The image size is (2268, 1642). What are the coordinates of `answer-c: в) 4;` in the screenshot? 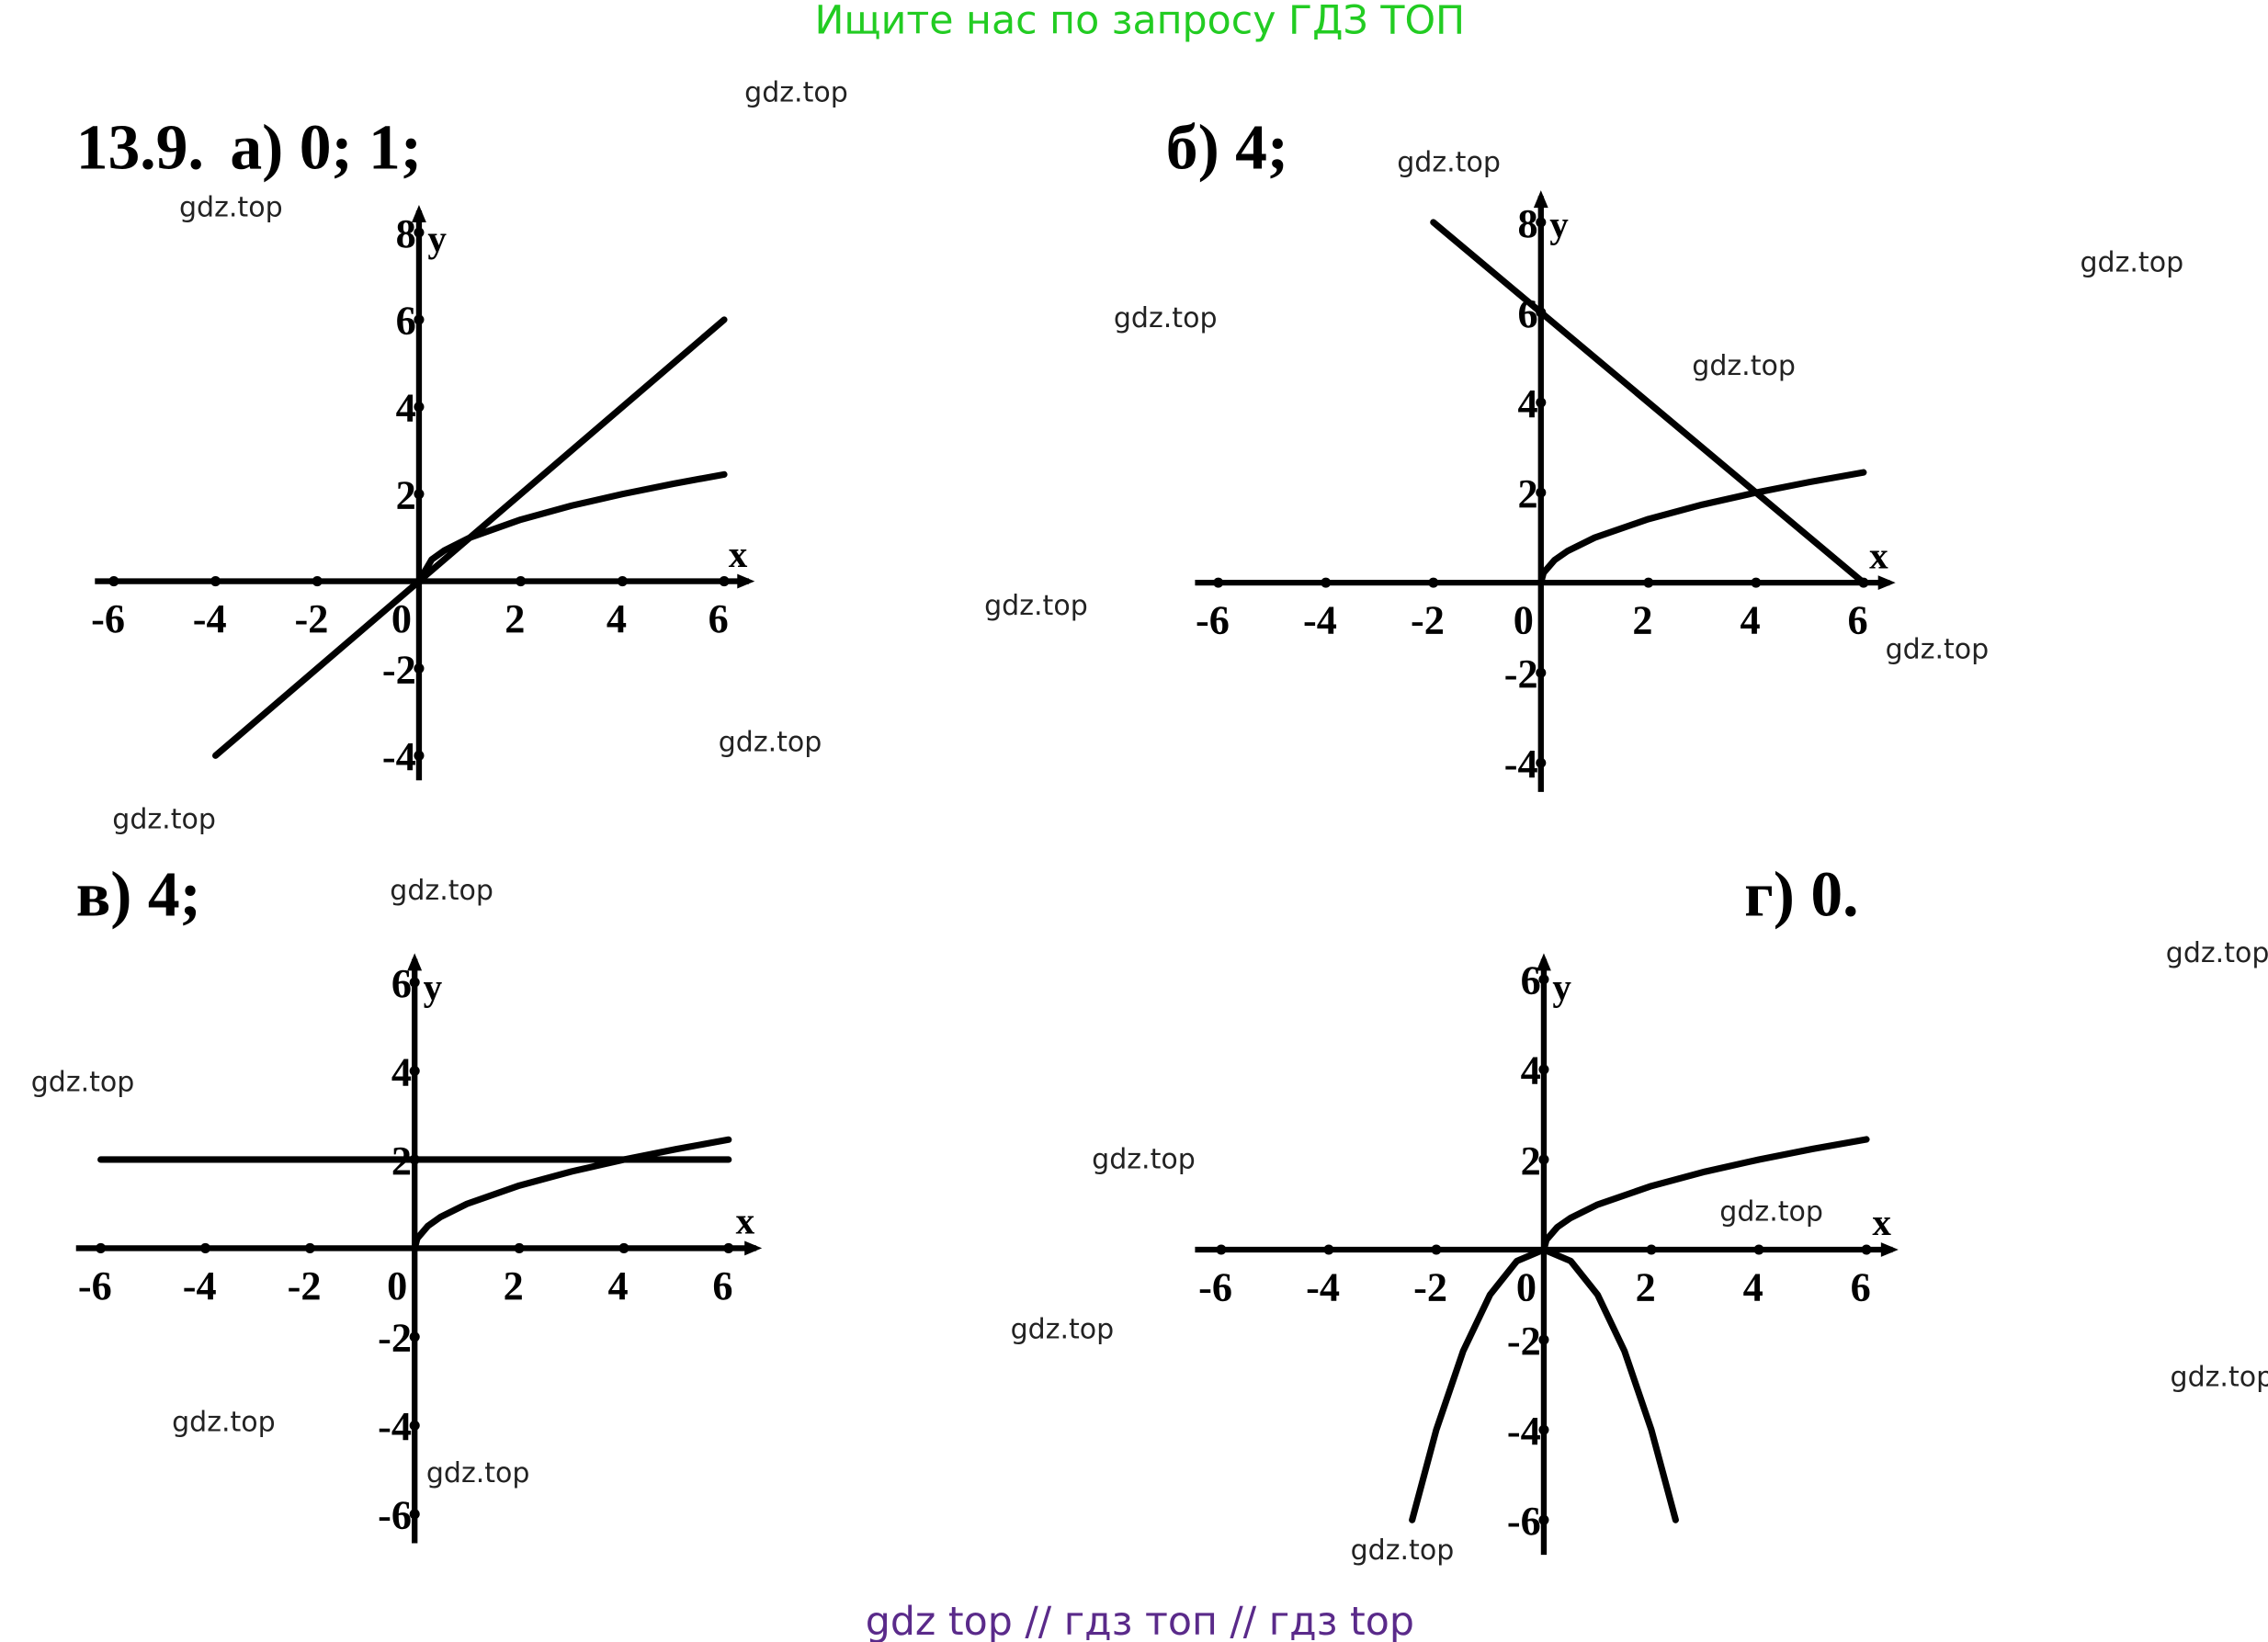 It's located at (138, 894).